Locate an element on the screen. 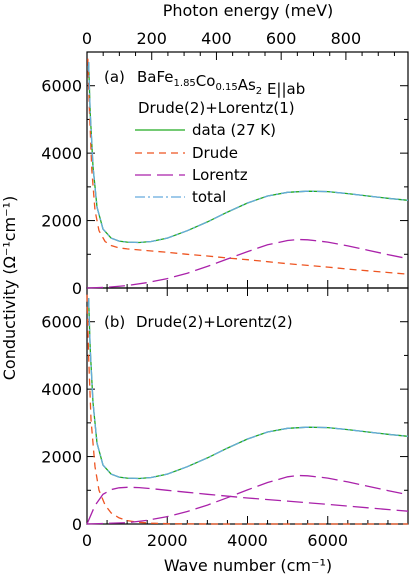  legend-label: data (27 K) is located at coordinates (234, 130).